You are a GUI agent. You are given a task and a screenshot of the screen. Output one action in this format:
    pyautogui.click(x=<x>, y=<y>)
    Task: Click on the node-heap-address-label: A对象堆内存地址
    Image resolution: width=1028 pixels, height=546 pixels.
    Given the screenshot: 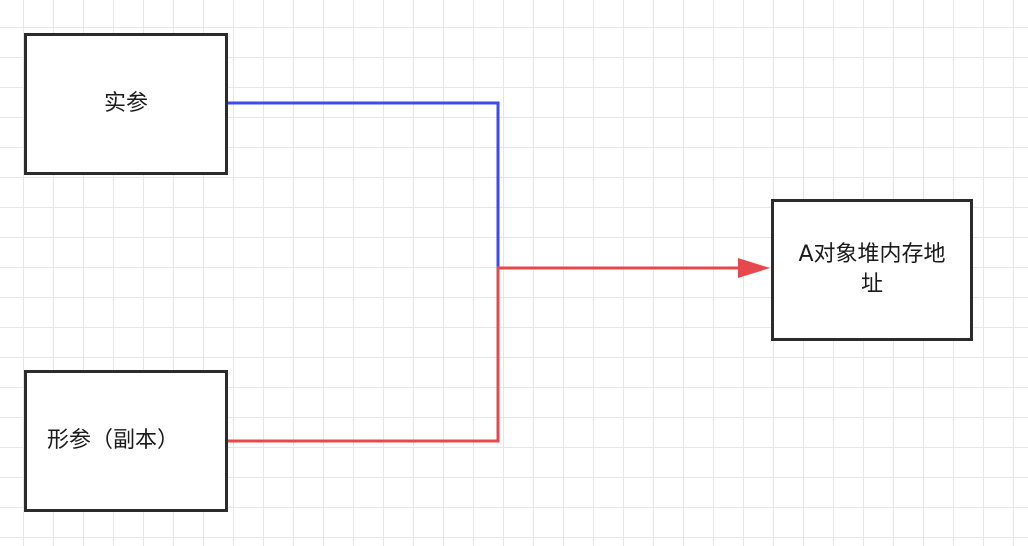 What is the action you would take?
    pyautogui.click(x=872, y=269)
    